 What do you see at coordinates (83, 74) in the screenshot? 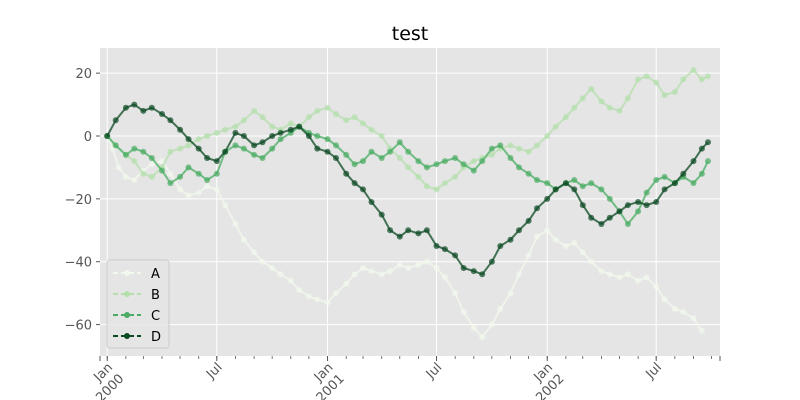
I see `y-tick-label: 20` at bounding box center [83, 74].